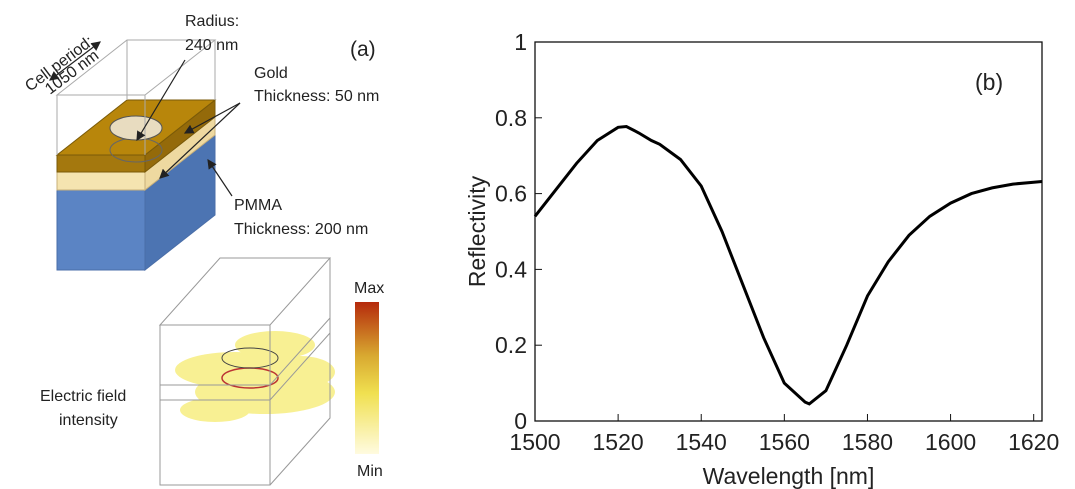 This screenshot has height=489, width=1075. Describe the element at coordinates (511, 269) in the screenshot. I see `y-tick-label: 0.4` at that location.